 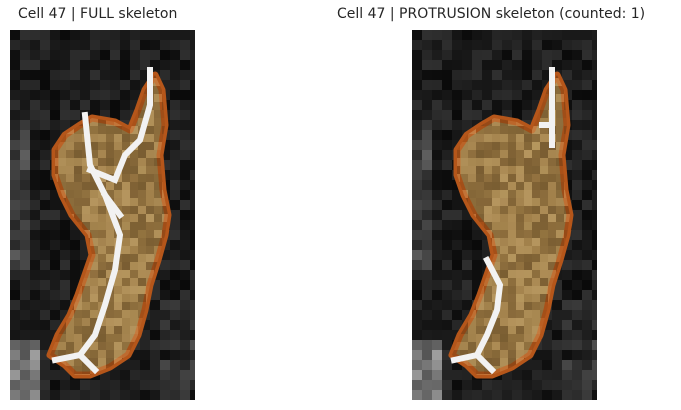 What do you see at coordinates (98, 14) in the screenshot?
I see `panel-title-full: Cell 47 | FULL skeleton` at bounding box center [98, 14].